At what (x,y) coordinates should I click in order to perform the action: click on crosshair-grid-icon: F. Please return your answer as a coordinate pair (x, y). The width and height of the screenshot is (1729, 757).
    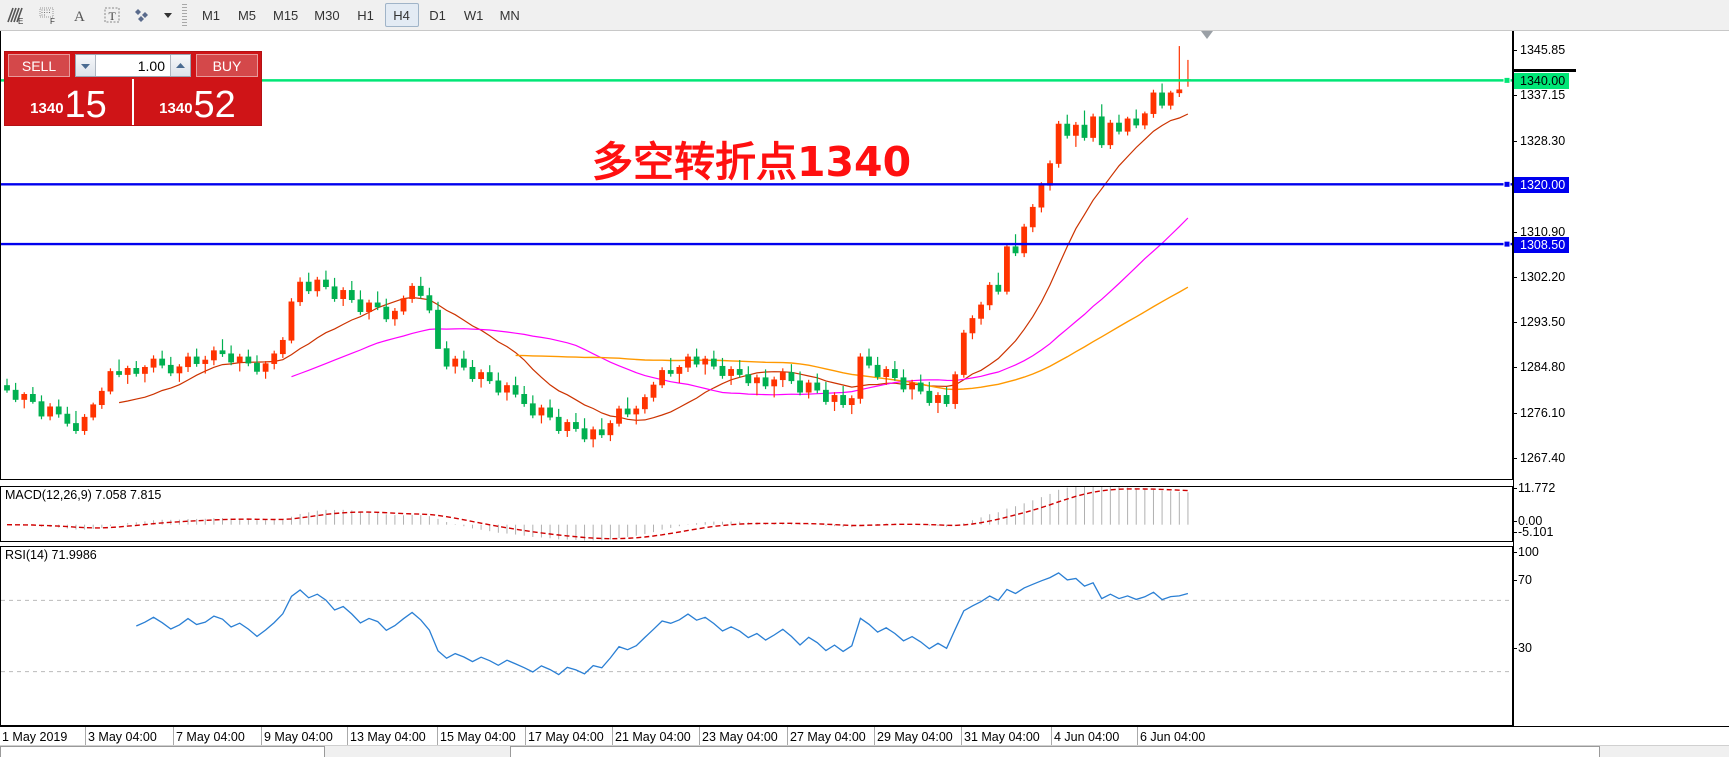
    Looking at the image, I should click on (48, 15).